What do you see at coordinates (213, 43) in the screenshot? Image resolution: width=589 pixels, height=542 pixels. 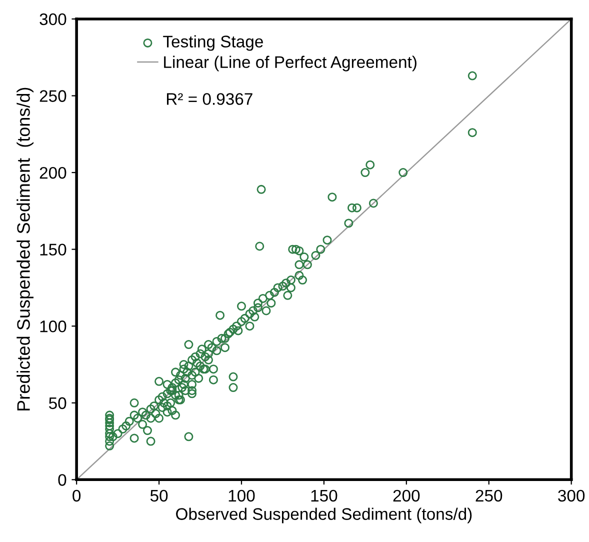 I see `legend-label: Testing Stage` at bounding box center [213, 43].